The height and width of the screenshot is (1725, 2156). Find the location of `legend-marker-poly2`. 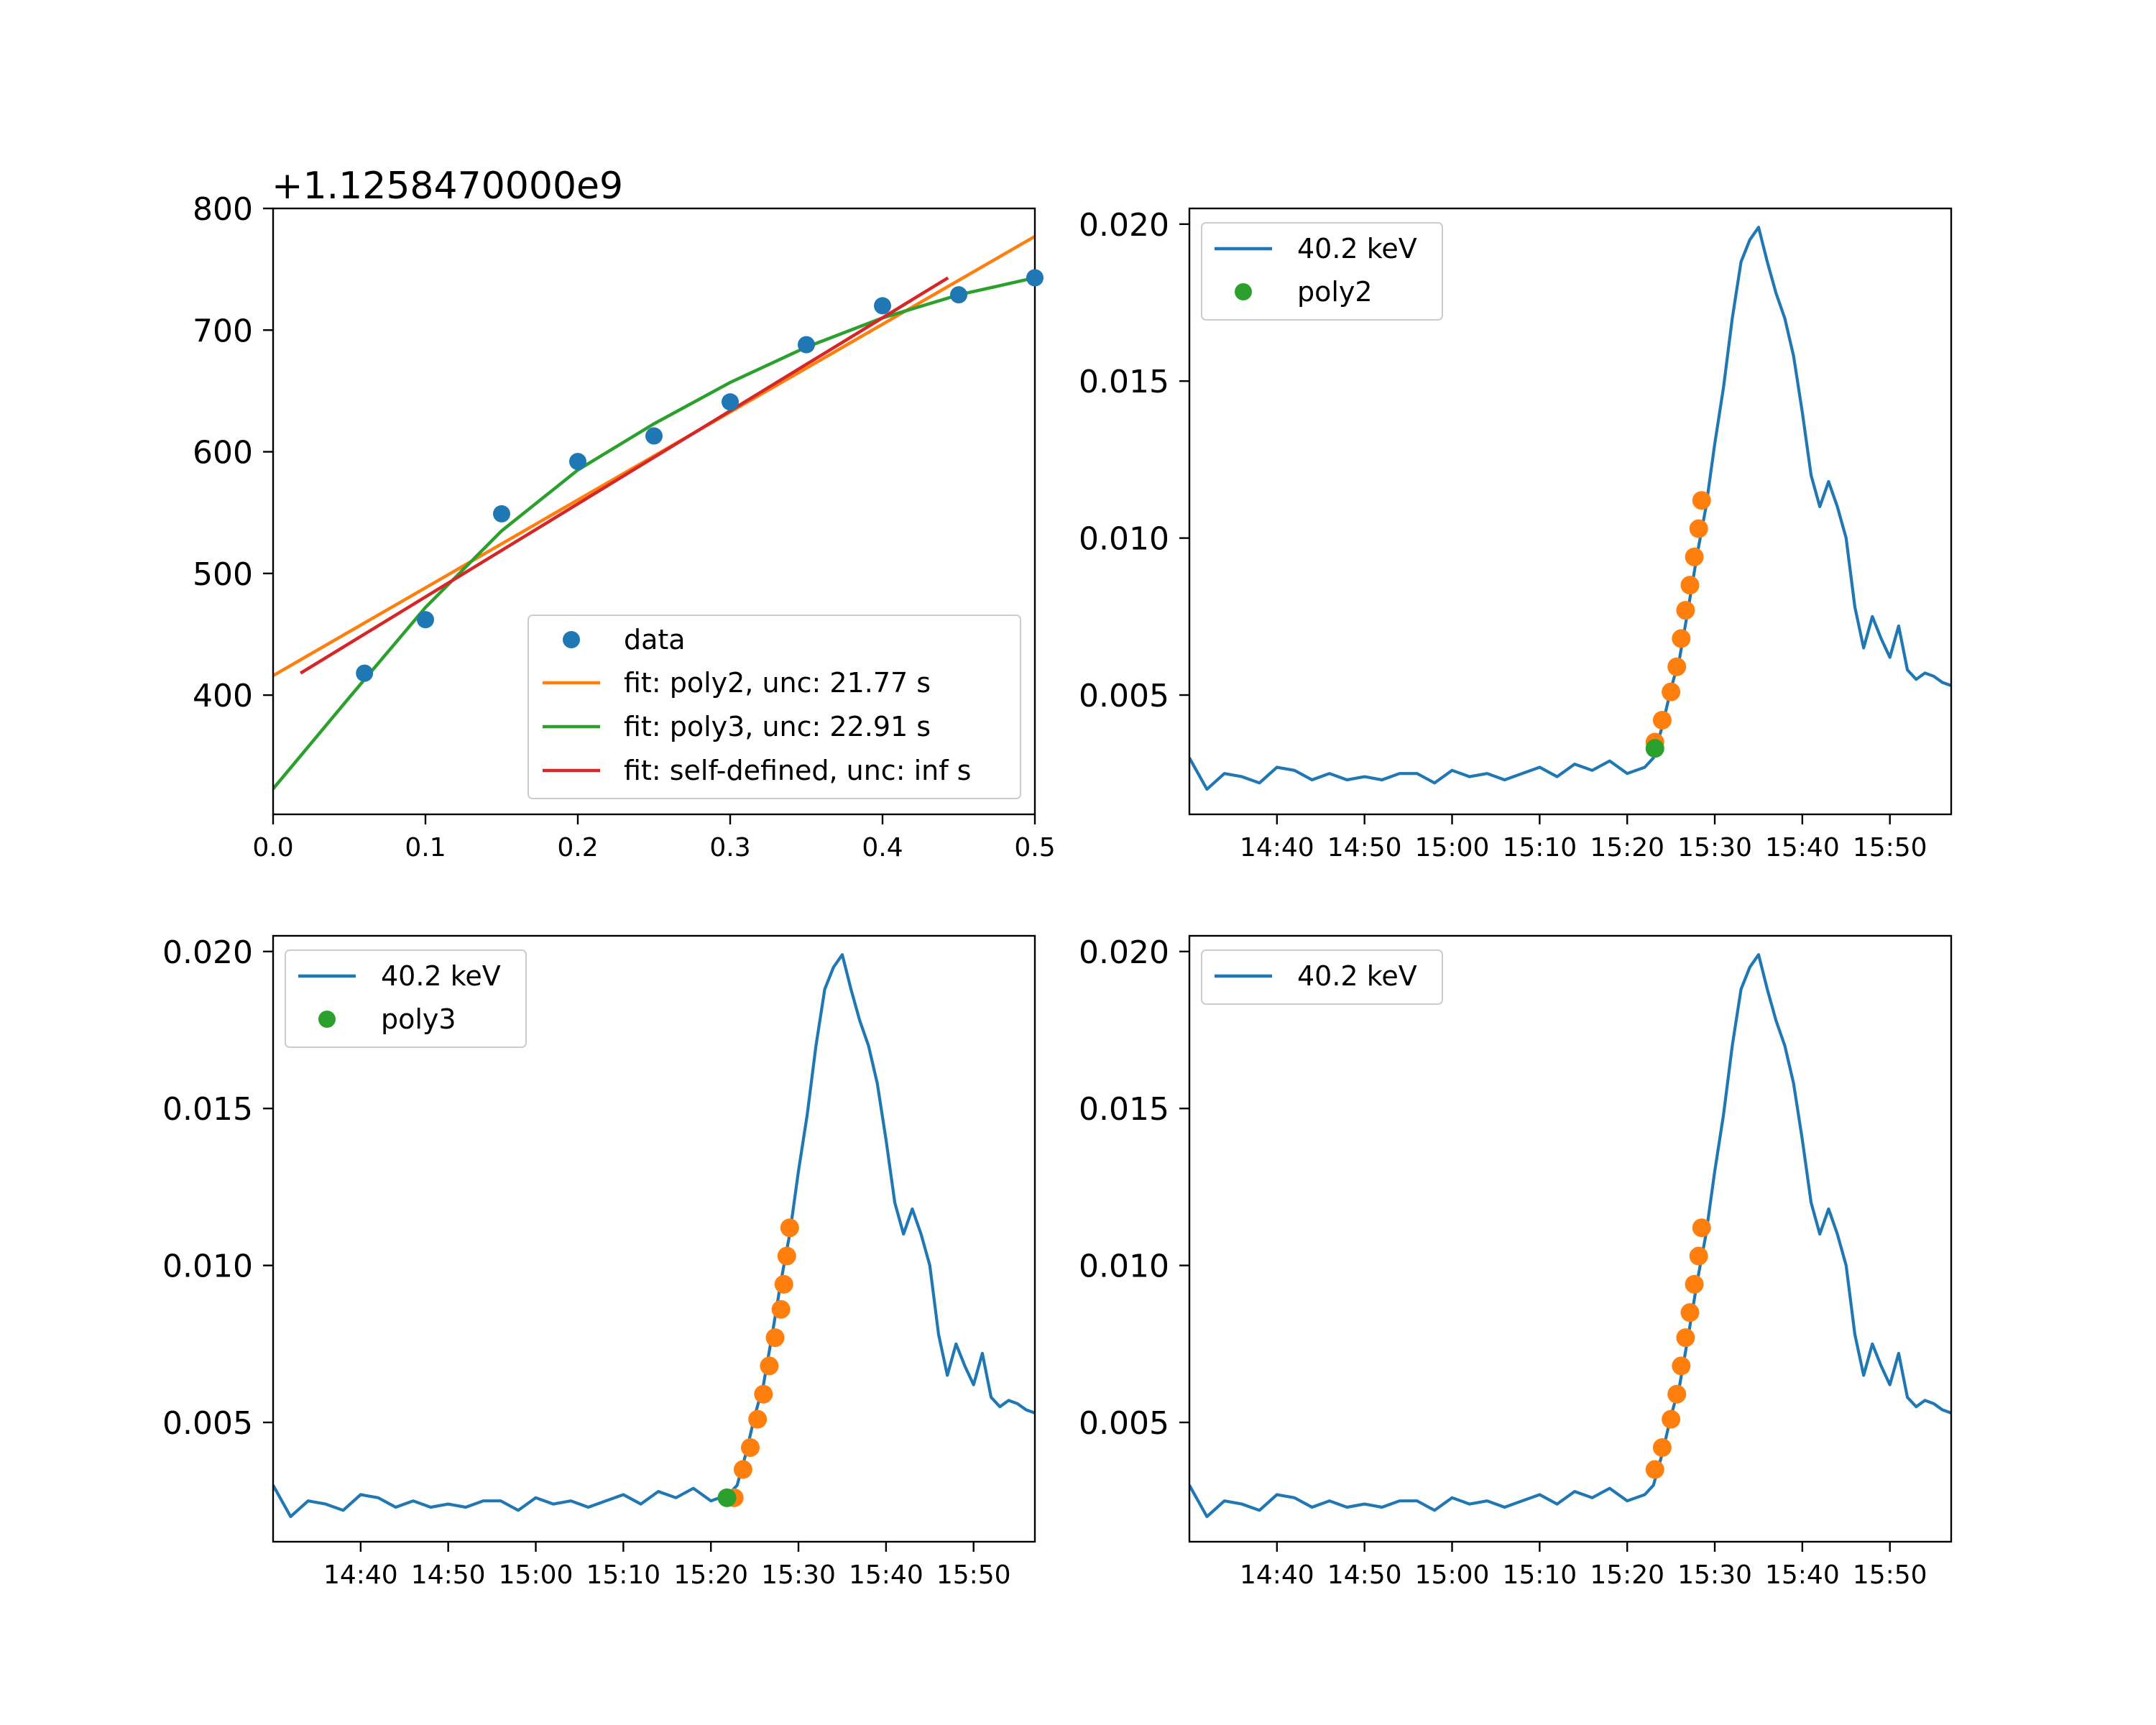

legend-marker-poly2 is located at coordinates (1243, 291).